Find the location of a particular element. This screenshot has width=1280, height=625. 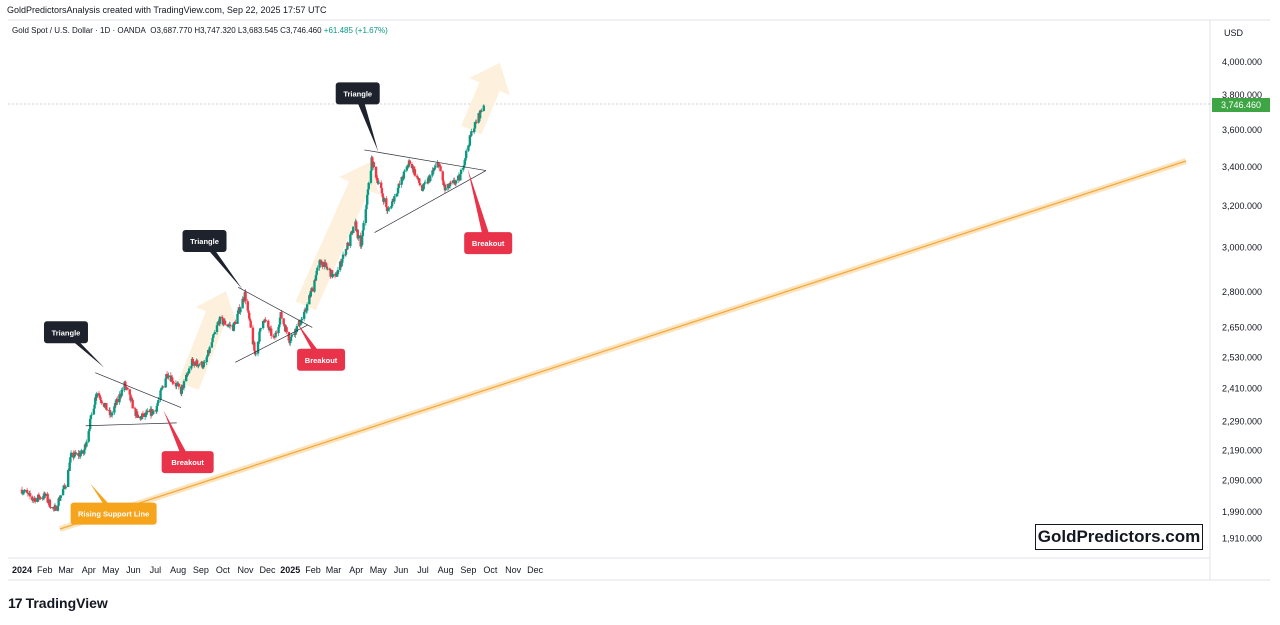

triangle-line is located at coordinates (275, 307).